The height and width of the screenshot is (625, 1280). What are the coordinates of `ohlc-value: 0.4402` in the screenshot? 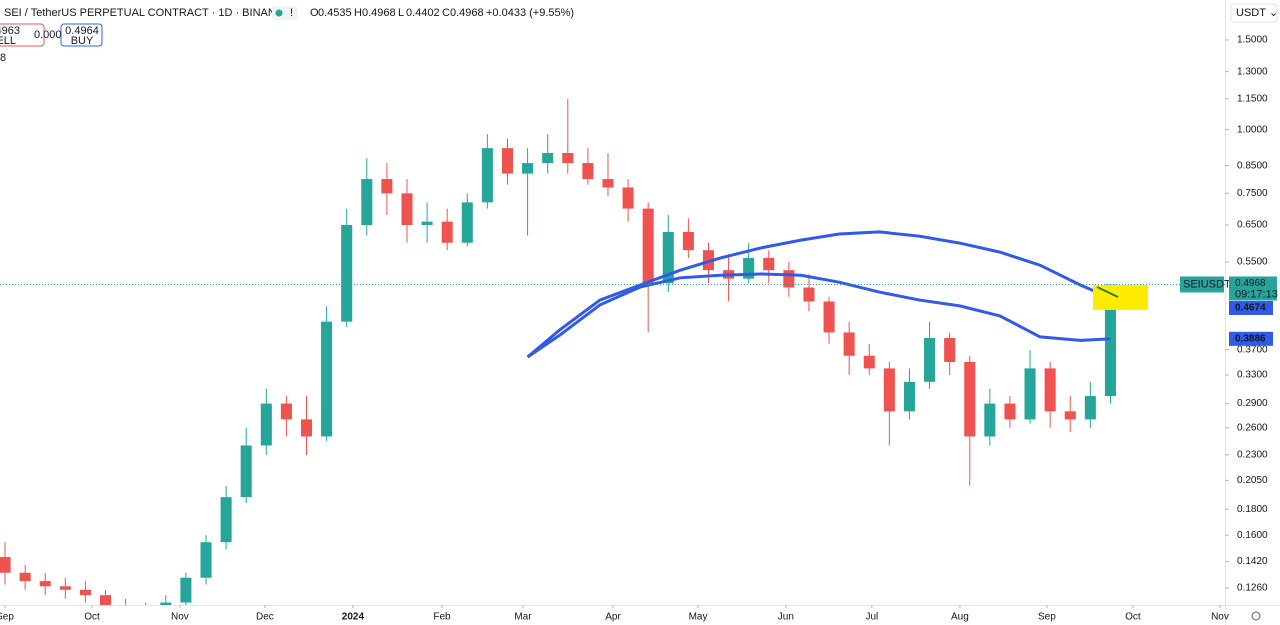 It's located at (423, 13).